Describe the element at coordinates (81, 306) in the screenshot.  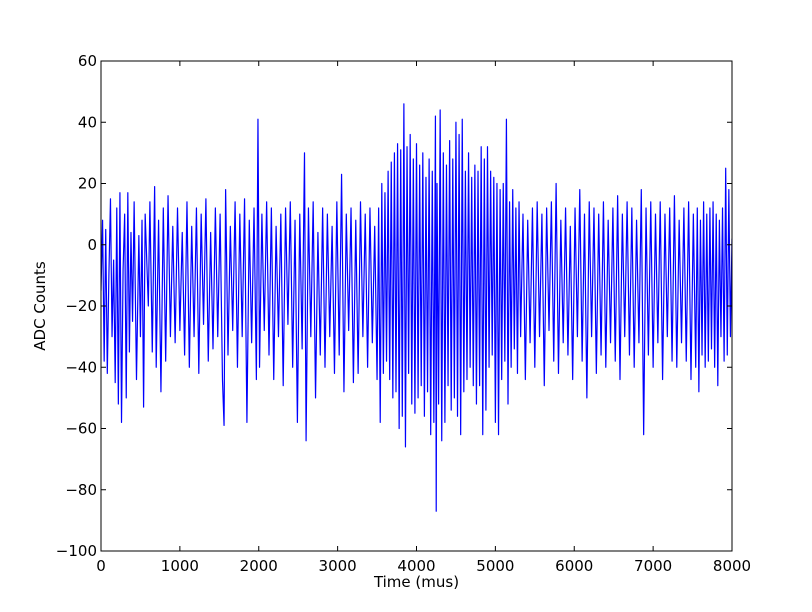
I see `y-tick-label: −20` at that location.